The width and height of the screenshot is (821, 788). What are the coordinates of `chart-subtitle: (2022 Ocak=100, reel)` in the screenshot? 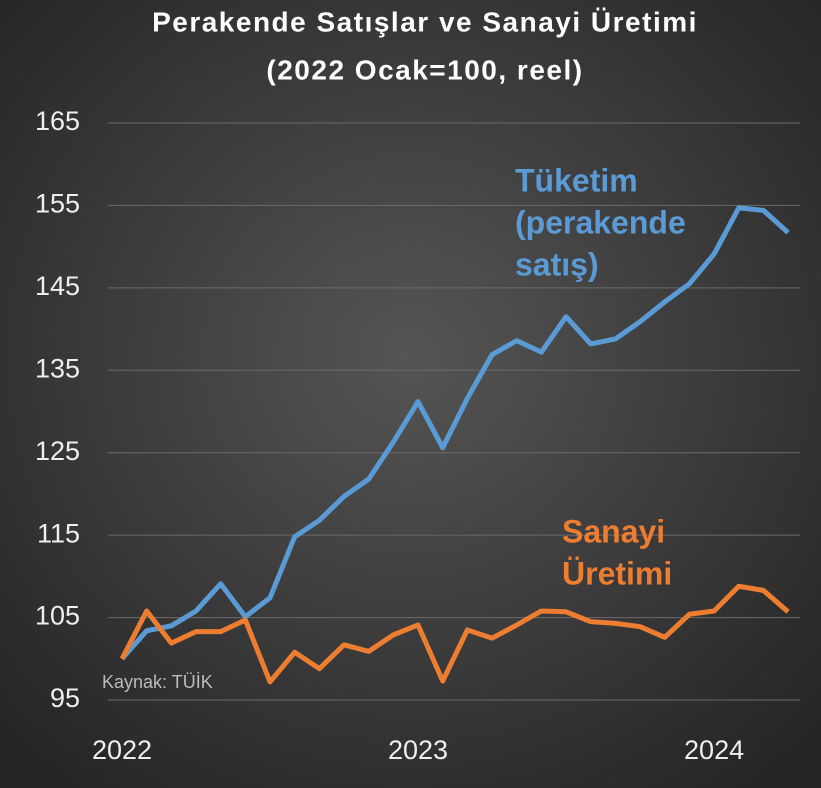 It's located at (424, 69).